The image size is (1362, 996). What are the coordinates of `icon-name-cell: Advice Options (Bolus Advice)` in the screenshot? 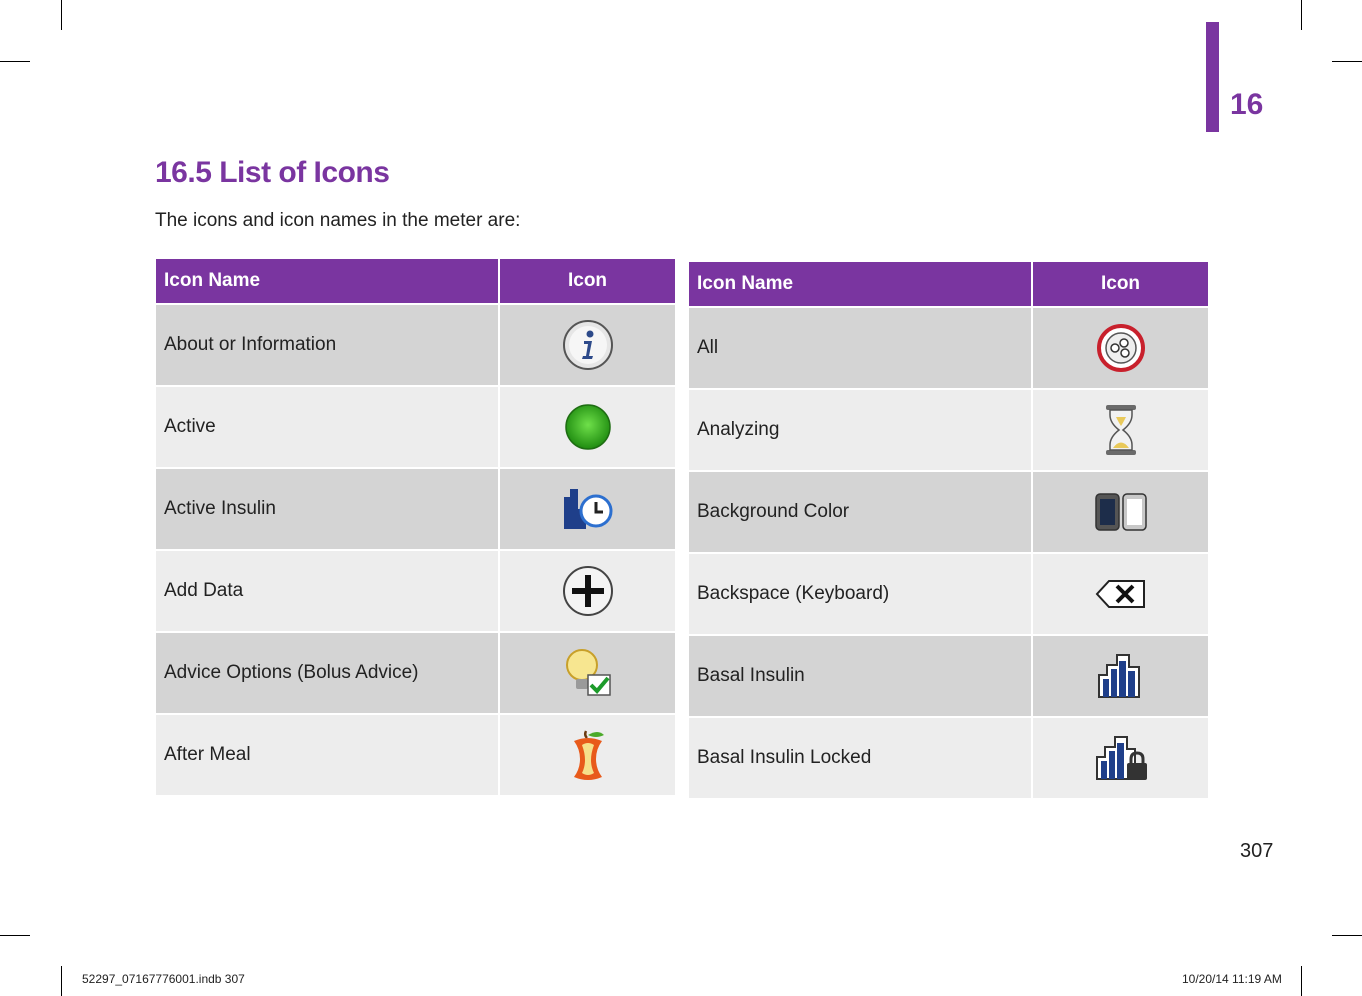 It's located at (327, 673).